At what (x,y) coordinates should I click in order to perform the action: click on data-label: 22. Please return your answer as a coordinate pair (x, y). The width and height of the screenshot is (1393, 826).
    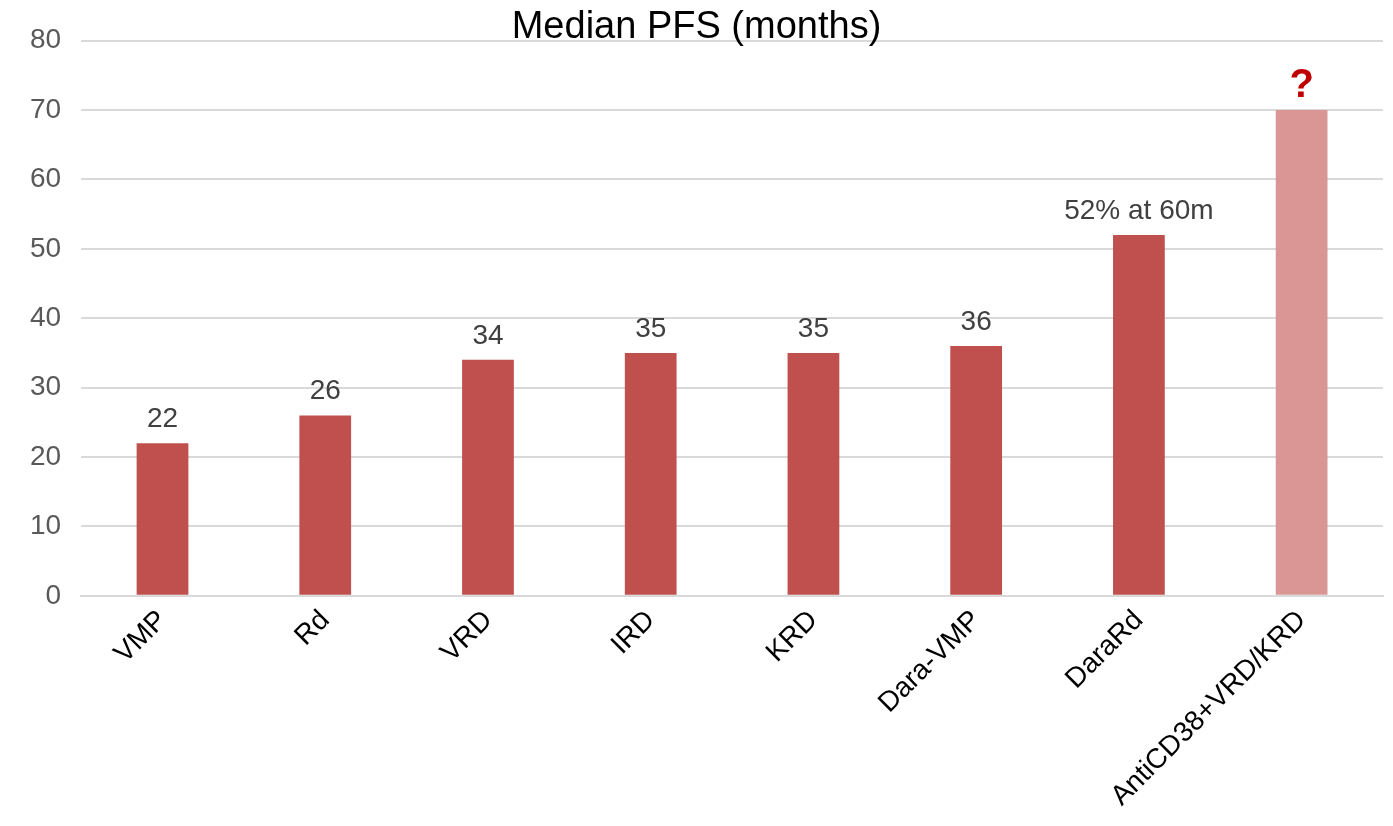
    Looking at the image, I should click on (162, 417).